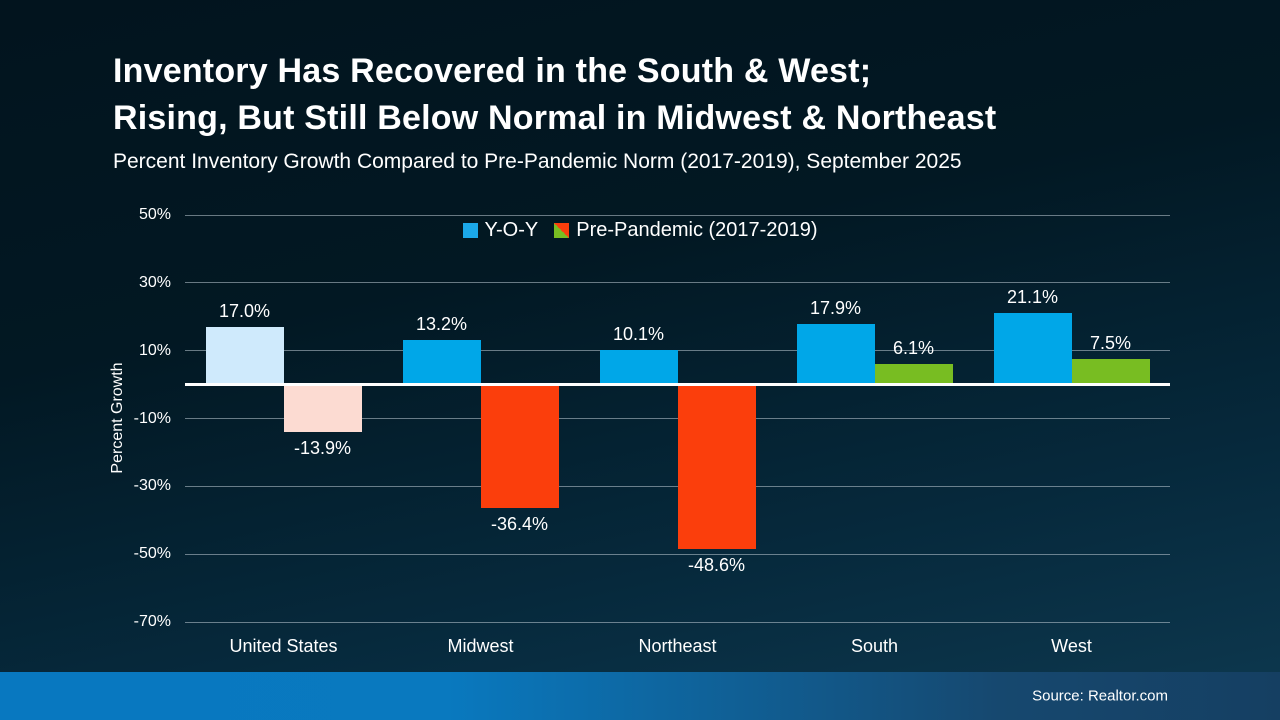  I want to click on category-label-united-states: United States, so click(283, 646).